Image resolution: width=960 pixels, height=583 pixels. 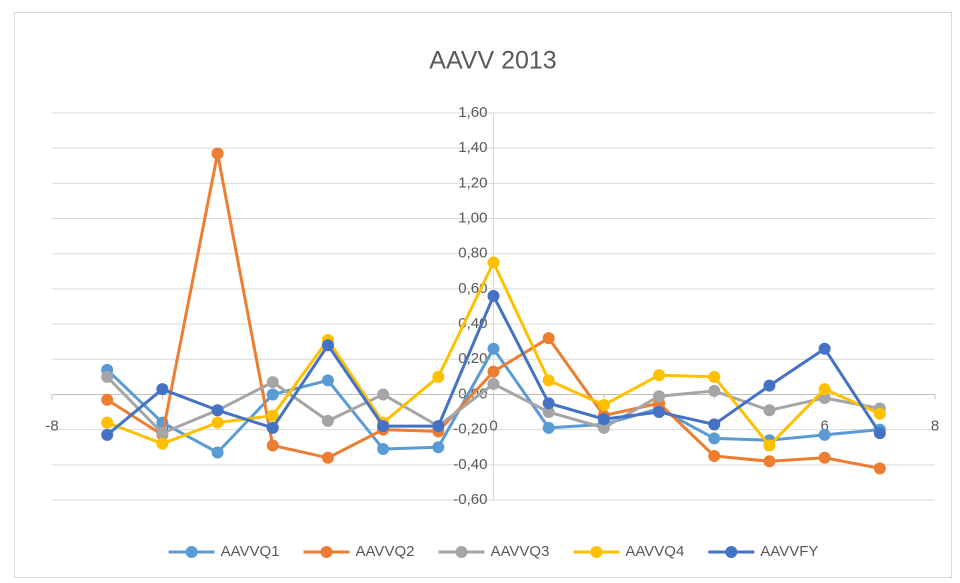 What do you see at coordinates (472, 147) in the screenshot?
I see `y-tick-label: 1,40` at bounding box center [472, 147].